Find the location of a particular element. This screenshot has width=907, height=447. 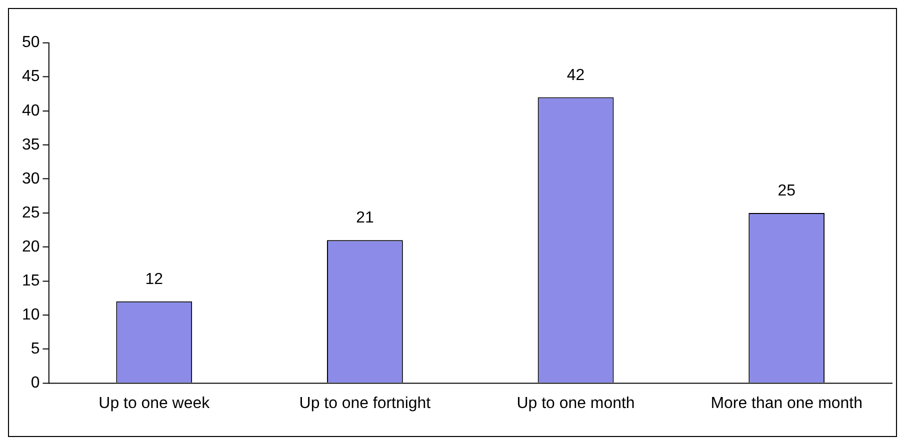

data-label: 42 is located at coordinates (575, 75).